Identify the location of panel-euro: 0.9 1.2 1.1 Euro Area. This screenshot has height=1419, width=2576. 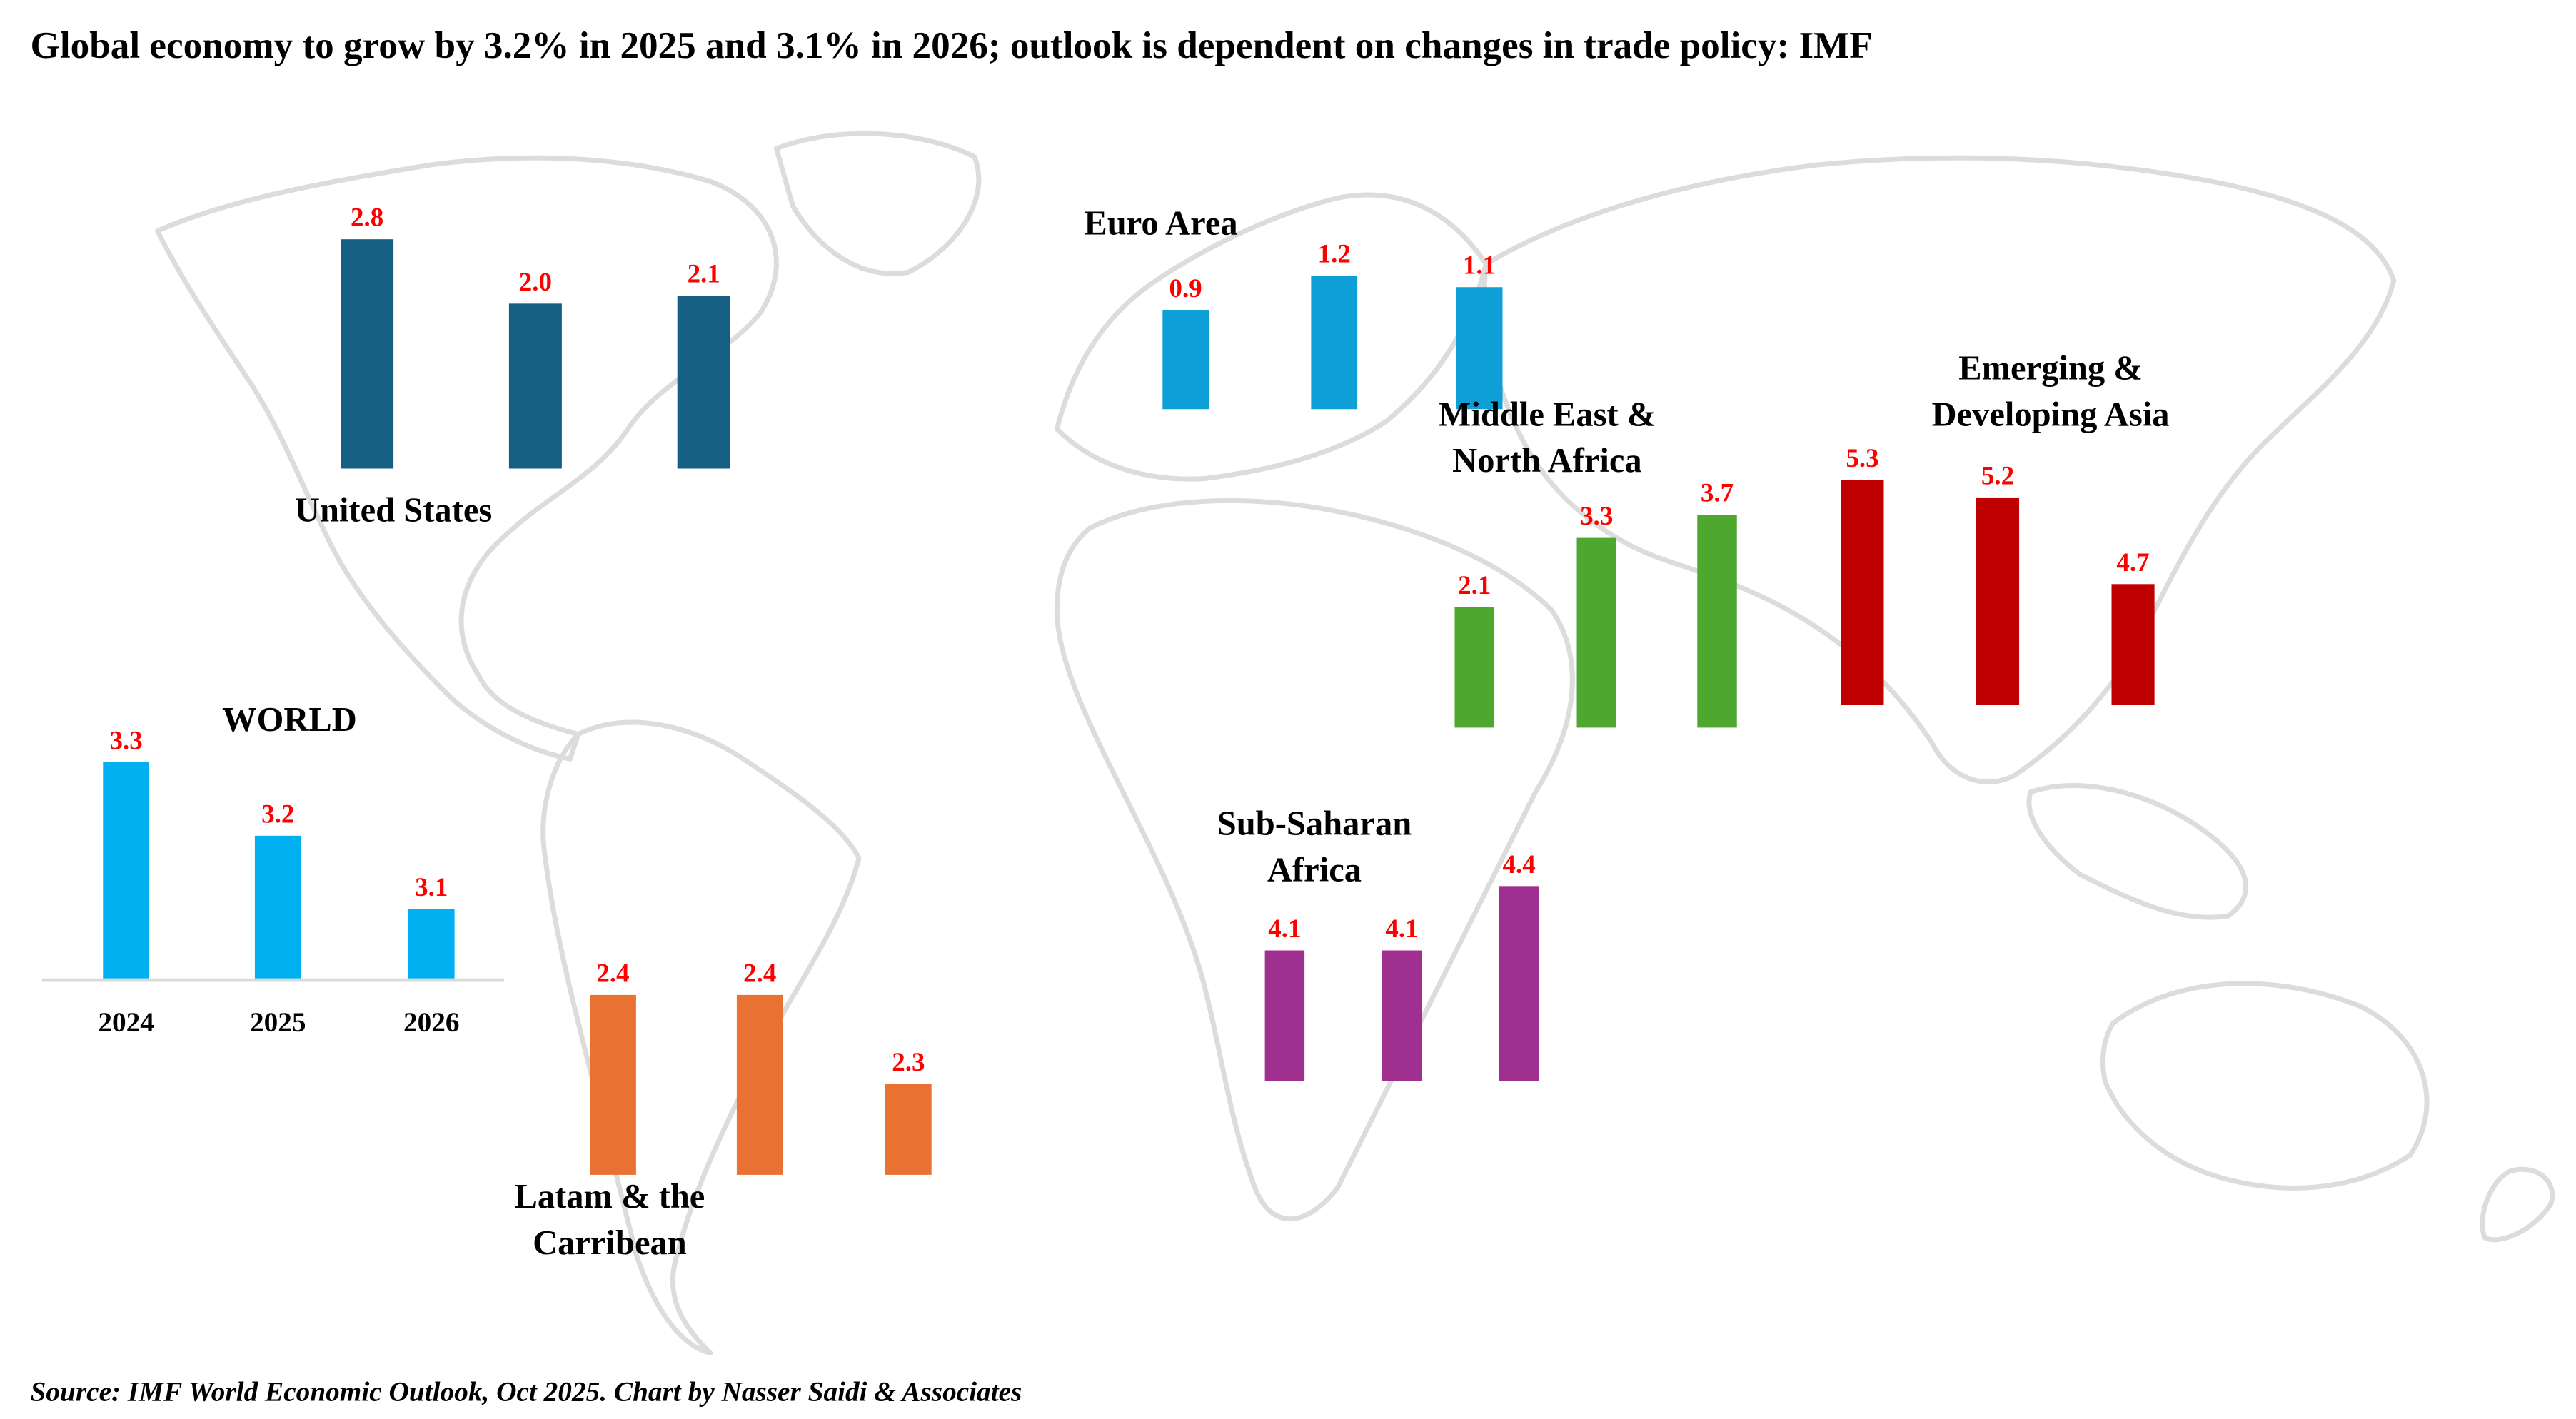
(1293, 307).